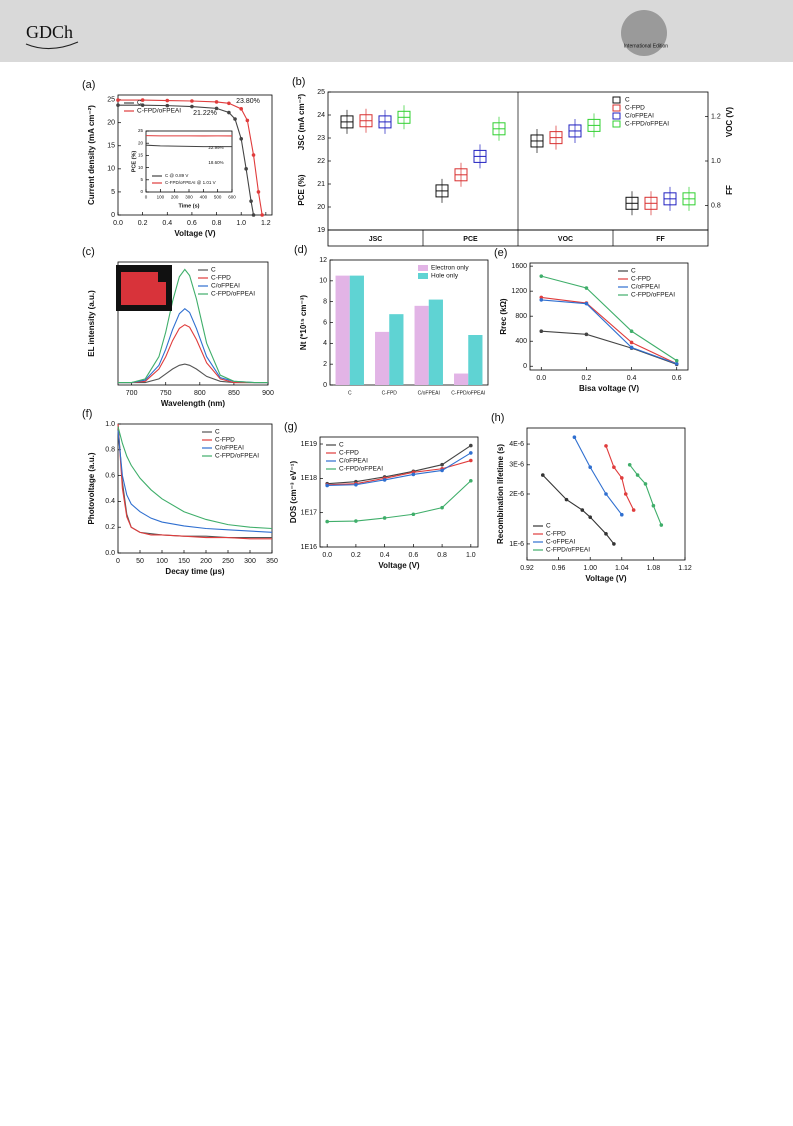 The height and width of the screenshot is (1126, 793). Describe the element at coordinates (716, 161) in the screenshot. I see `y2-tick-label: 1.0` at that location.